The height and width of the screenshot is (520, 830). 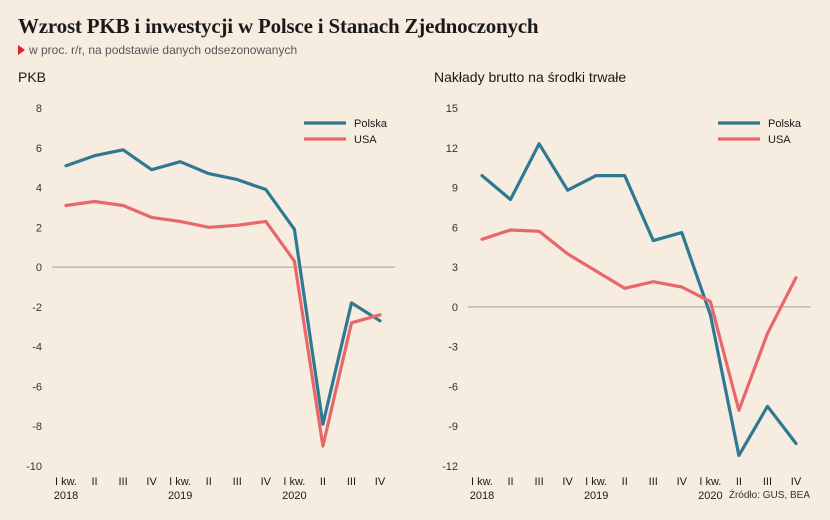 What do you see at coordinates (450, 467) in the screenshot?
I see `y-tick-label: -12` at bounding box center [450, 467].